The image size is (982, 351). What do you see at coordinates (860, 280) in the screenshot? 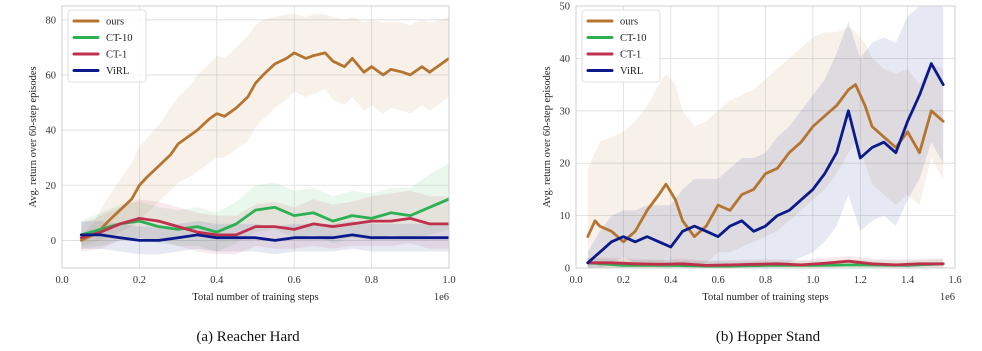
I see `x-tick-label: 1.2` at bounding box center [860, 280].